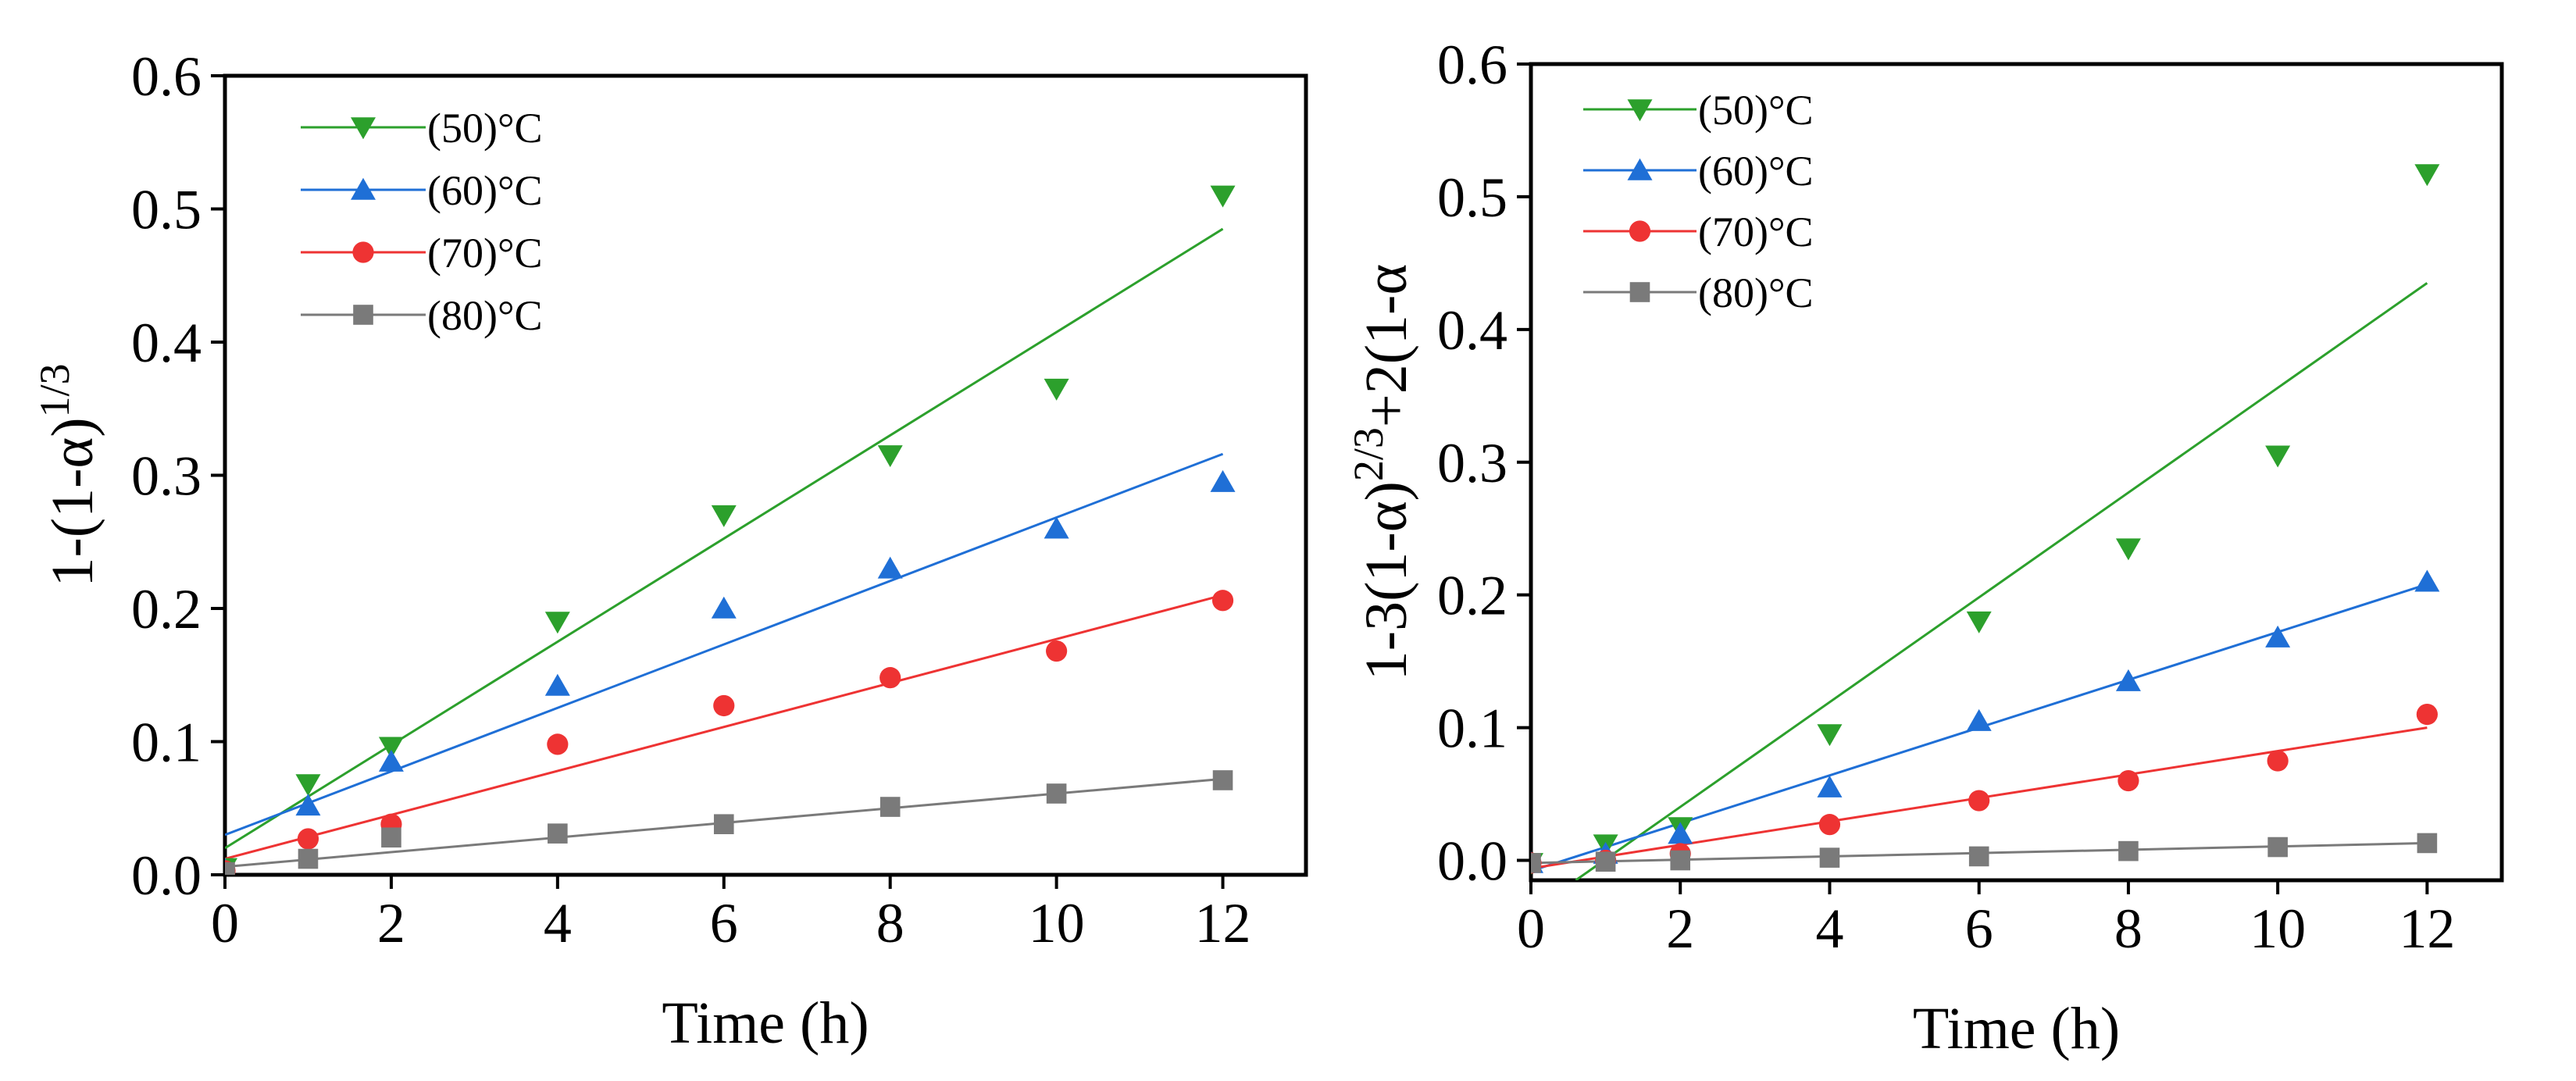 The image size is (2576, 1081). What do you see at coordinates (225, 923) in the screenshot?
I see `x-tick-label: 0` at bounding box center [225, 923].